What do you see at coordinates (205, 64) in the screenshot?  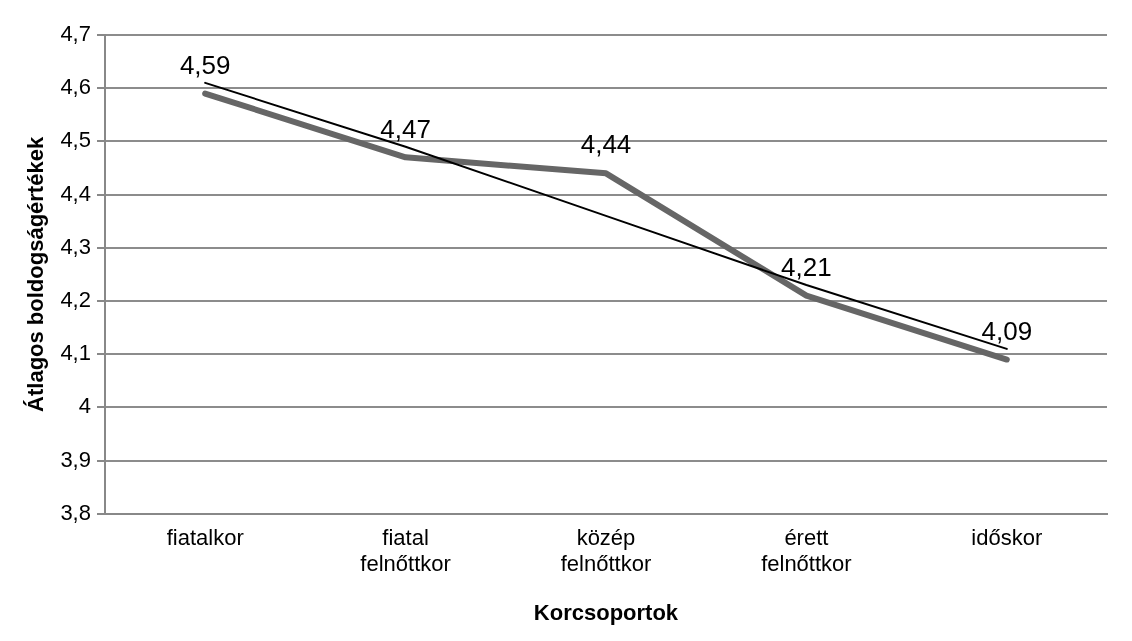 I see `data-label: 4,59` at bounding box center [205, 64].